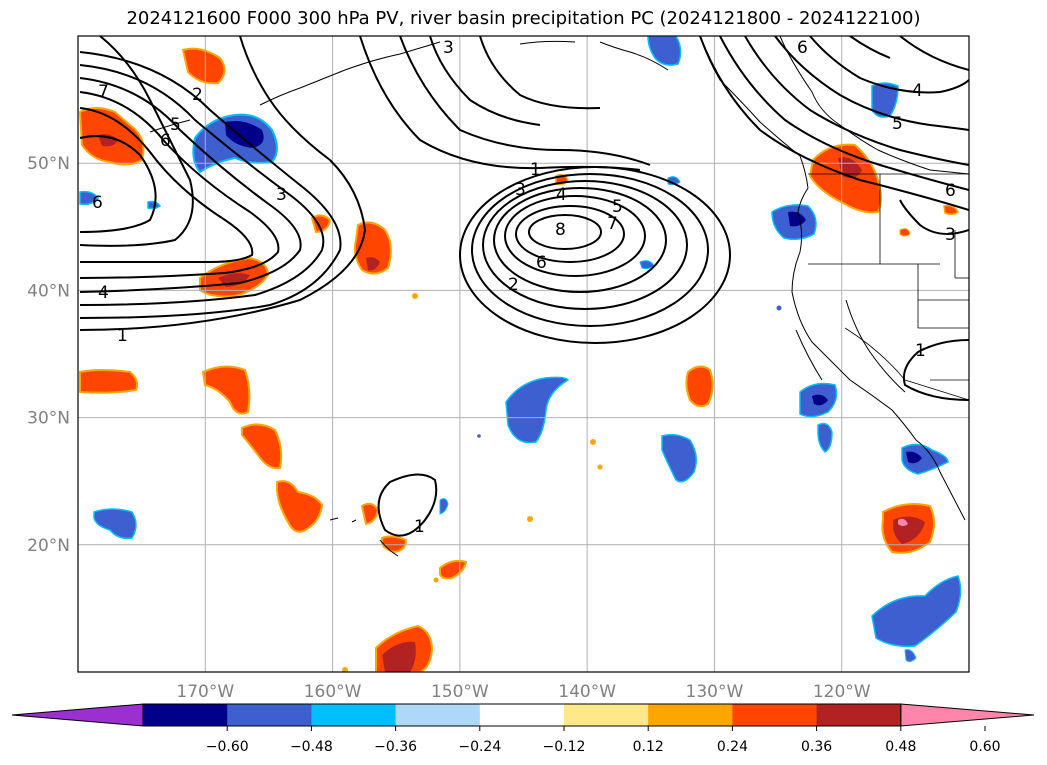 Image resolution: width=1047 pixels, height=765 pixels. Describe the element at coordinates (48, 164) in the screenshot. I see `latitude-tick-label: 50°N` at that location.